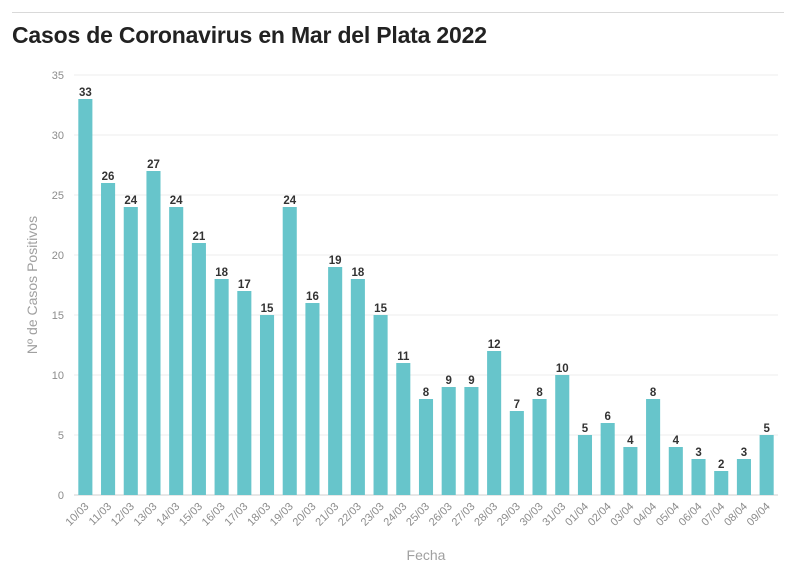 Image resolution: width=796 pixels, height=575 pixels. Describe the element at coordinates (214, 515) in the screenshot. I see `x-tick-label: 16/03` at that location.